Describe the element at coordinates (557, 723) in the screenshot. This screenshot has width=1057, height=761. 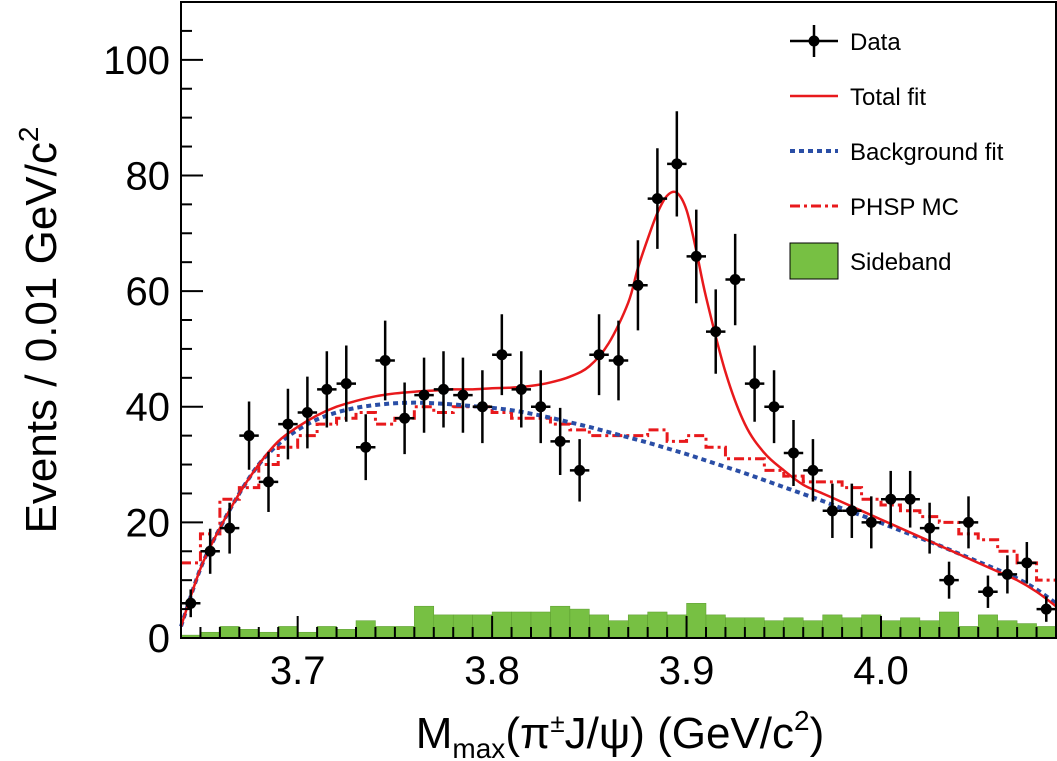
I see `x-title-sup: ±` at that location.